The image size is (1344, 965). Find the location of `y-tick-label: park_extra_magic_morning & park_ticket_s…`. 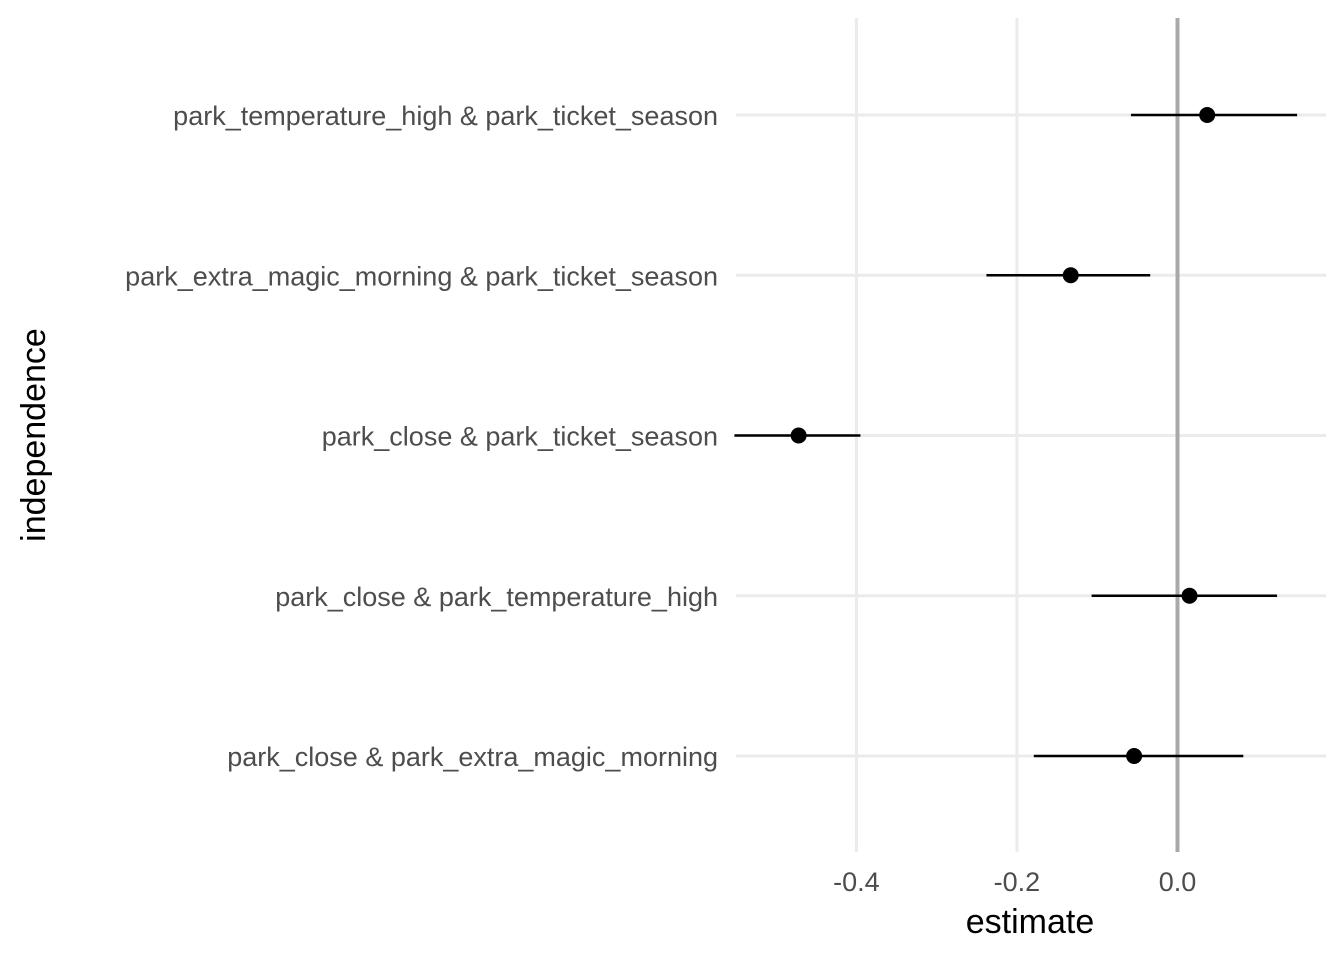

y-tick-label: park_extra_magic_morning & park_ticket_s… is located at coordinates (421, 276).